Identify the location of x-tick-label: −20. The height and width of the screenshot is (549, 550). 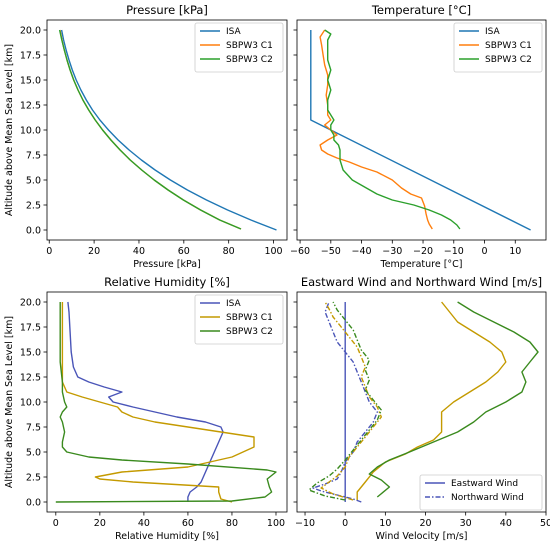
(423, 251).